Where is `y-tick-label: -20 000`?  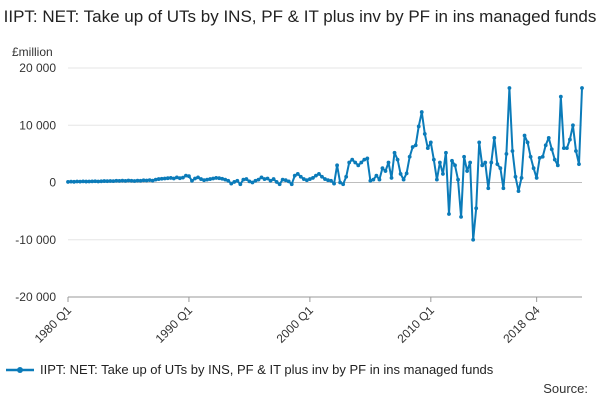 y-tick-label: -20 000 is located at coordinates (35, 297).